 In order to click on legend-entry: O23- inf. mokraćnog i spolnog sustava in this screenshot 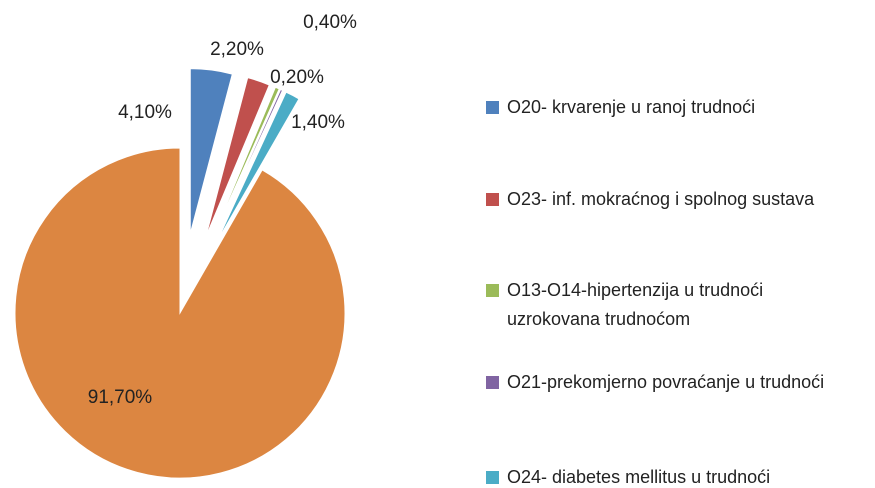, I will do `click(671, 199)`.